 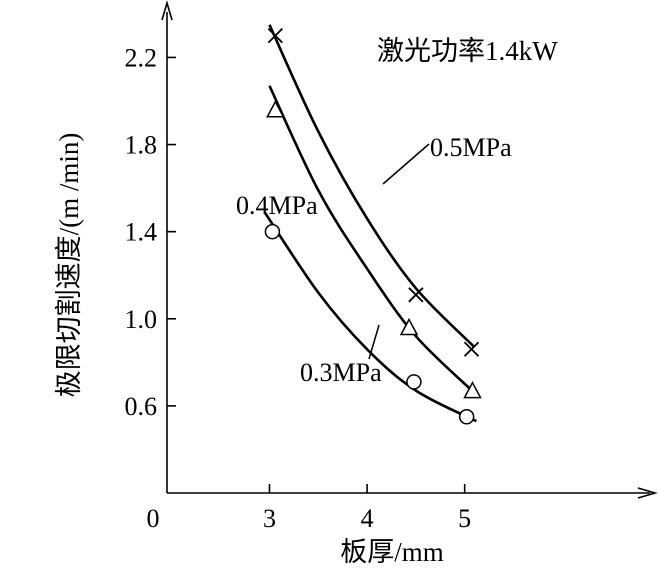 What do you see at coordinates (370, 317) in the screenshot?
I see `series-line-0.3MPa` at bounding box center [370, 317].